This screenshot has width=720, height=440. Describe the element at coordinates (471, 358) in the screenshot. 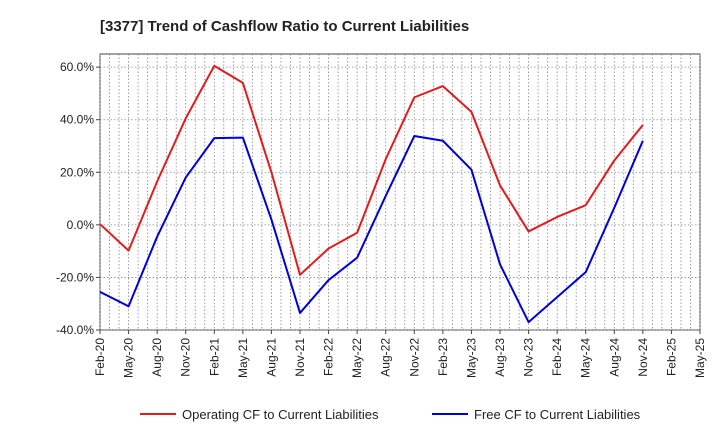

I see `x-tick-label: May-23` at that location.